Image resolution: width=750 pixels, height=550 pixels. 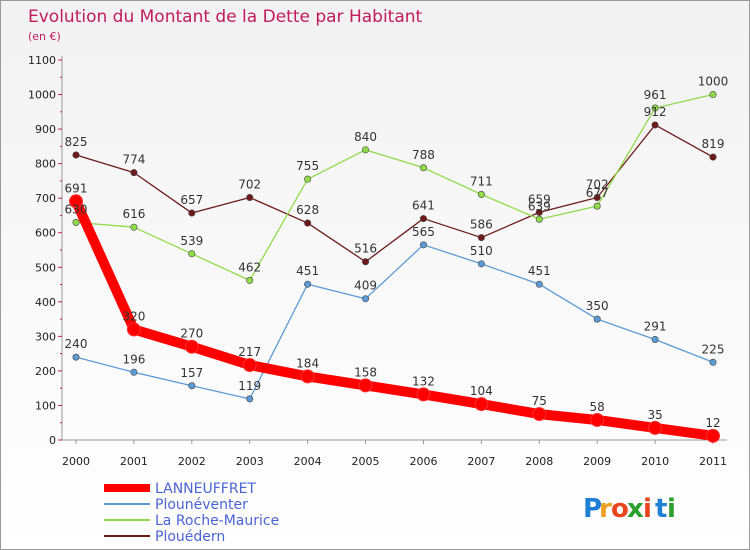 I want to click on data-label: 691, so click(x=76, y=188).